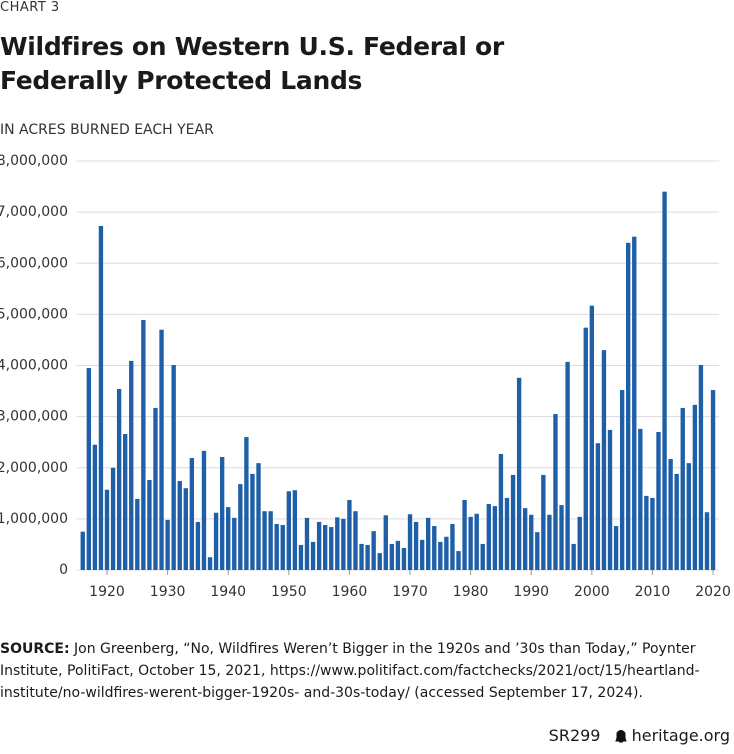  Describe the element at coordinates (107, 592) in the screenshot. I see `x-tick-label: 1920` at that location.